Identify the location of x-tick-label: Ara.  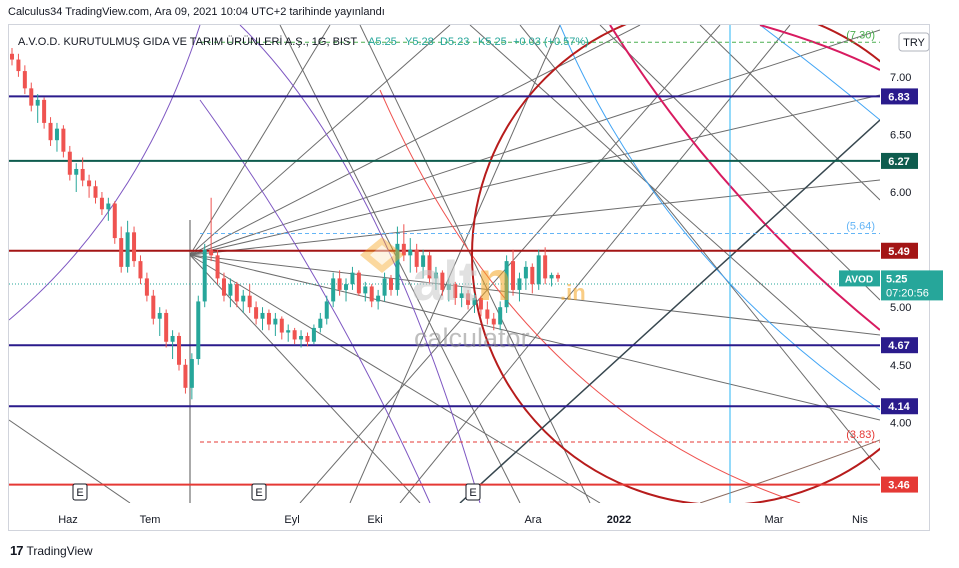
(533, 520).